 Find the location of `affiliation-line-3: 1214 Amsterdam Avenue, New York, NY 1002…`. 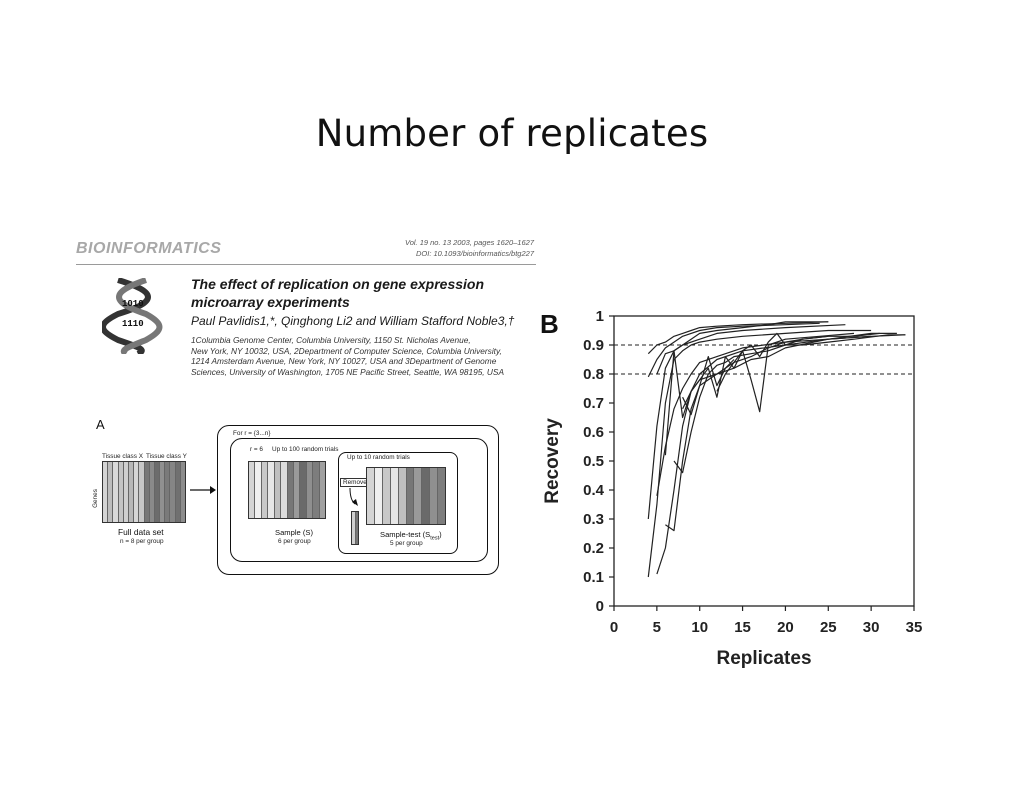

affiliation-line-3: 1214 Amsterdam Avenue, New York, NY 1002… is located at coordinates (344, 361).